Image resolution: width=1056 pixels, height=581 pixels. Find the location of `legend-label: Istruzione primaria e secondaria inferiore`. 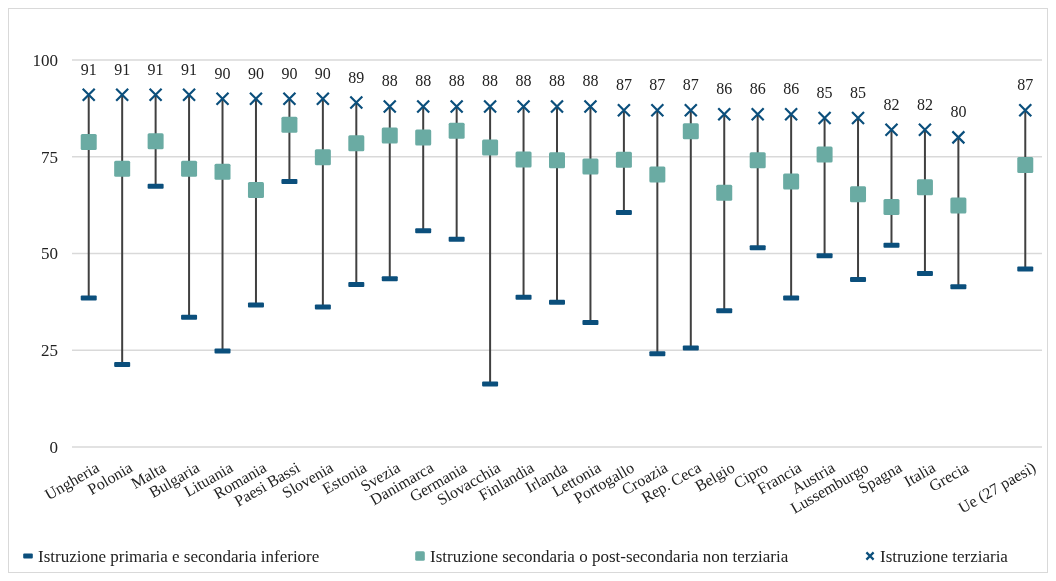

legend-label: Istruzione primaria e secondaria inferiore is located at coordinates (179, 556).